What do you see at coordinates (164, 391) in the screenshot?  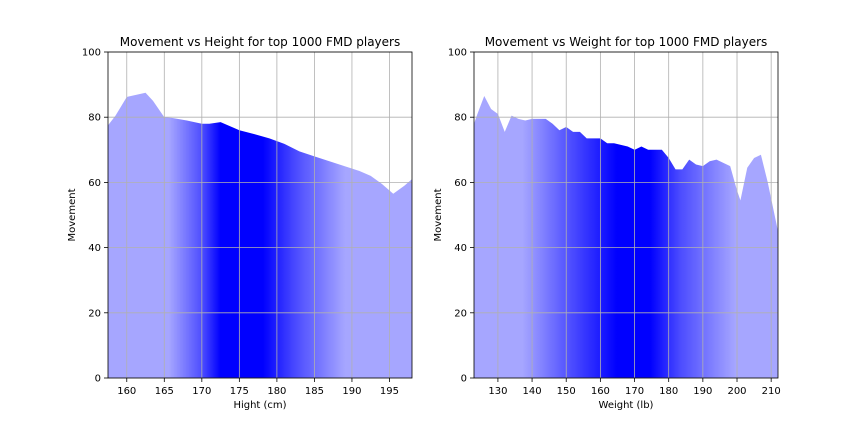 I see `x-tick-label: 165` at bounding box center [164, 391].